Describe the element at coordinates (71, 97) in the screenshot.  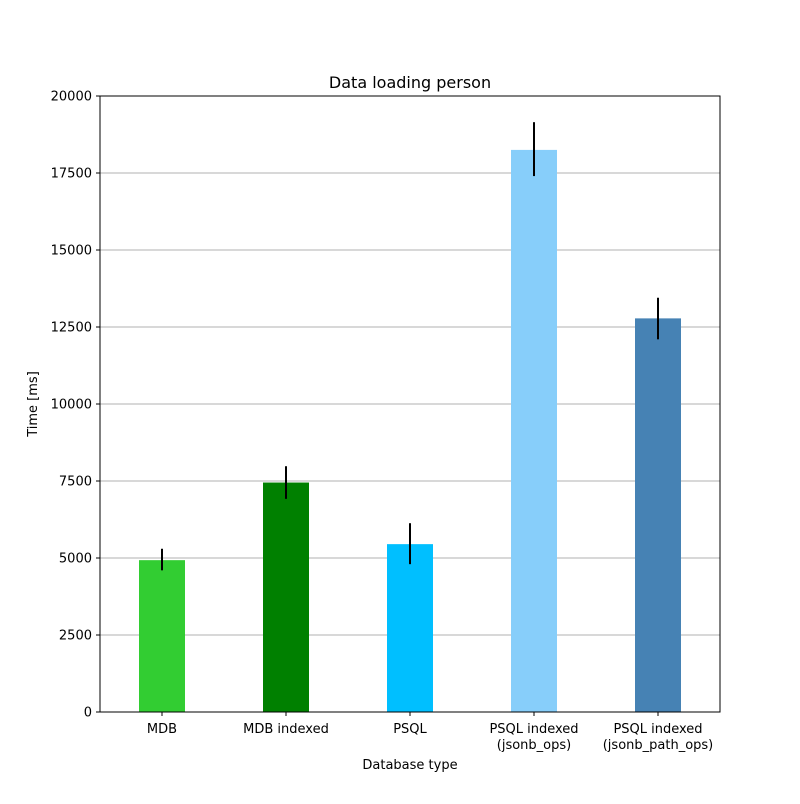
I see `y-tick-label: 20000` at that location.